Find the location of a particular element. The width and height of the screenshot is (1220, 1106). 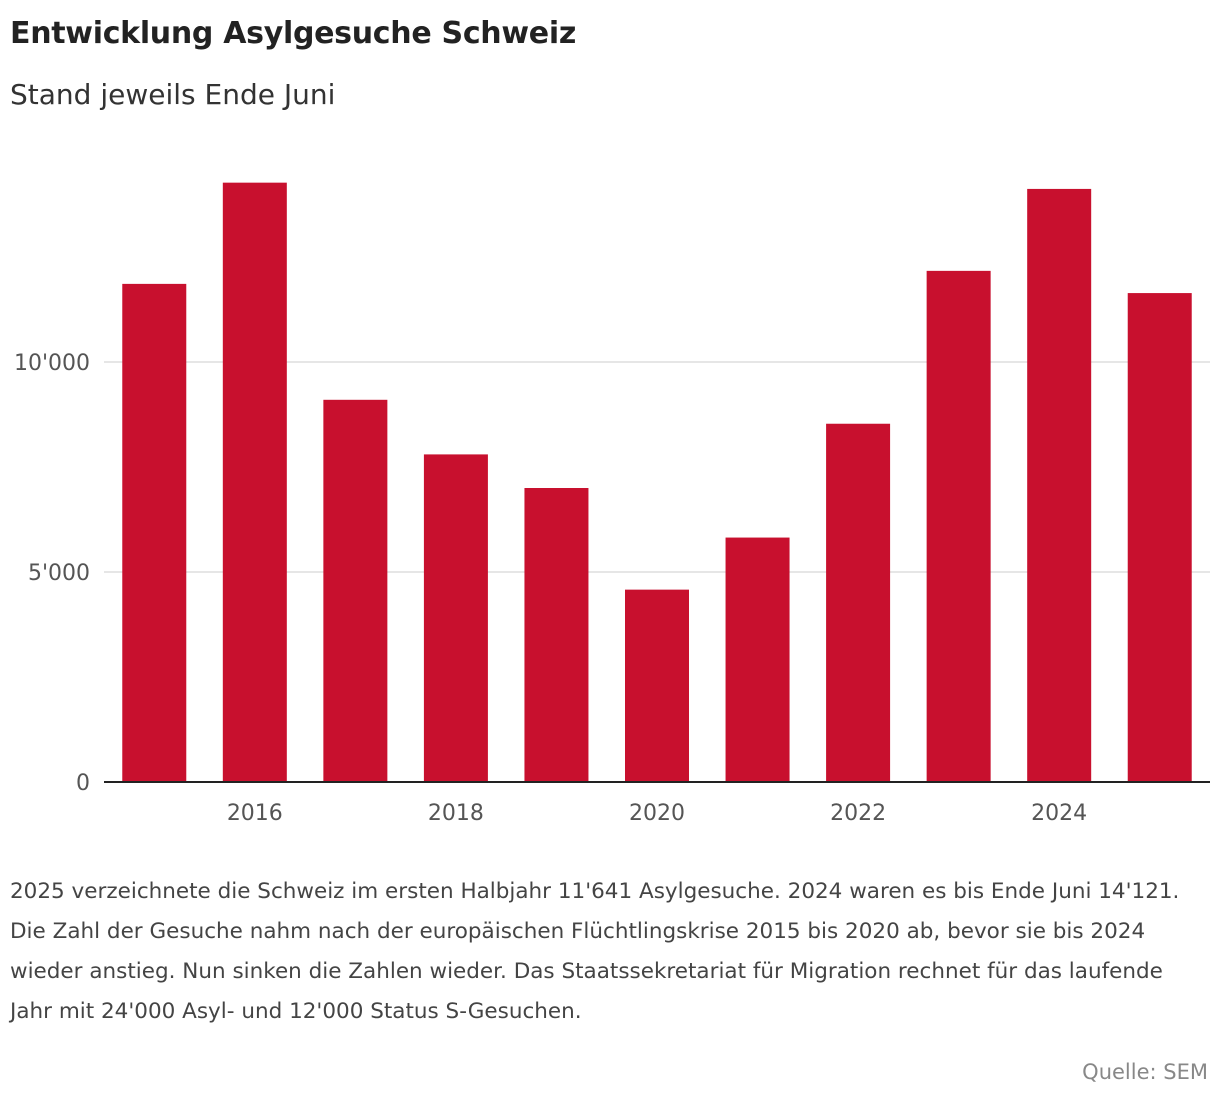

bar-2022 is located at coordinates (858, 602).